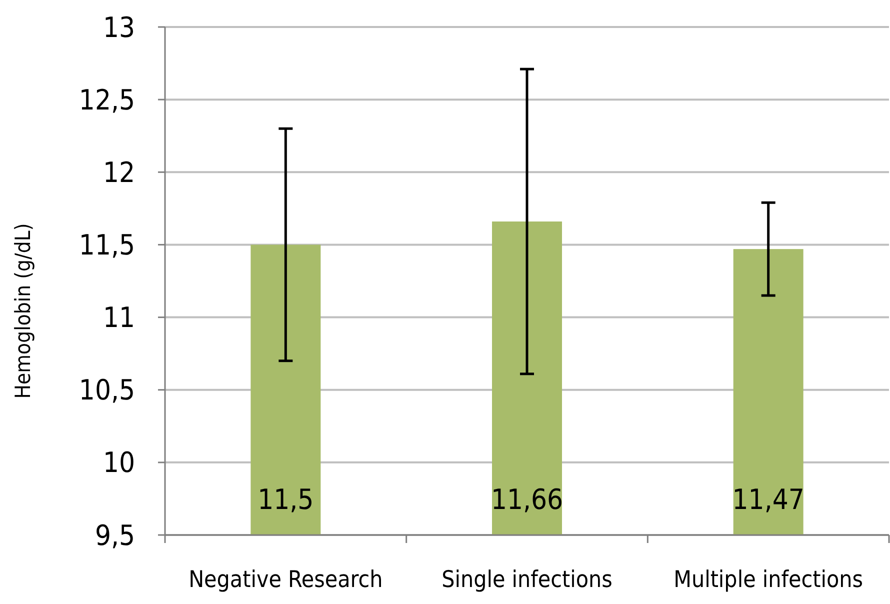 This screenshot has height=604, width=890. What do you see at coordinates (768, 499) in the screenshot?
I see `data-label: 11,47` at bounding box center [768, 499].